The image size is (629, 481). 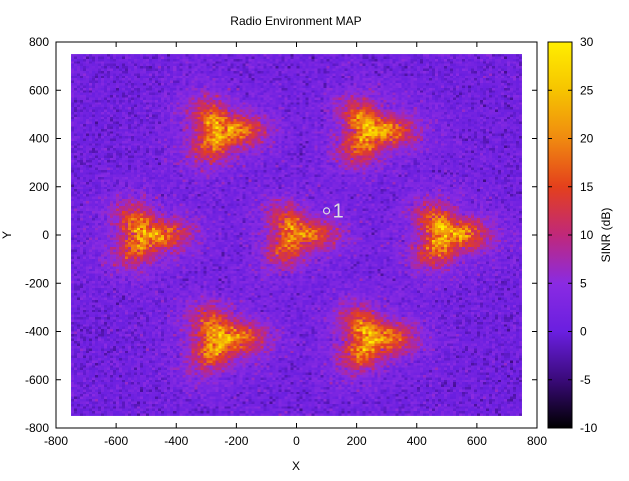 I want to click on colorbar-tick-label: 25, so click(x=587, y=90).